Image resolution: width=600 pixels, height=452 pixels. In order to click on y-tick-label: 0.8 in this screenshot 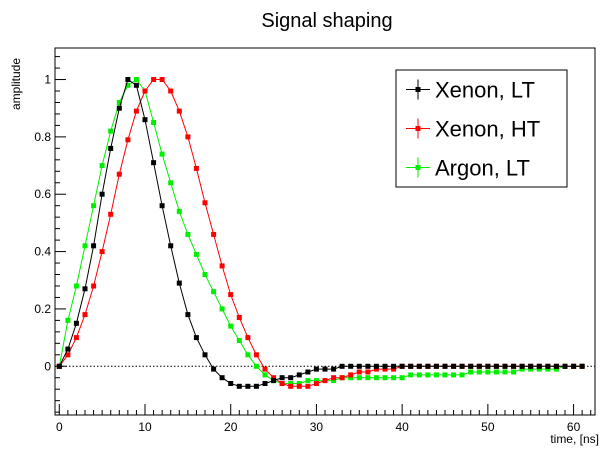, I will do `click(42, 137)`.